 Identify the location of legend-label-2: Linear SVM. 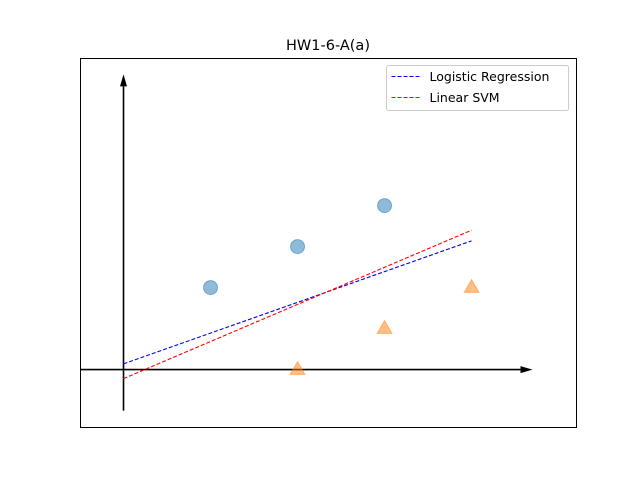
(465, 97).